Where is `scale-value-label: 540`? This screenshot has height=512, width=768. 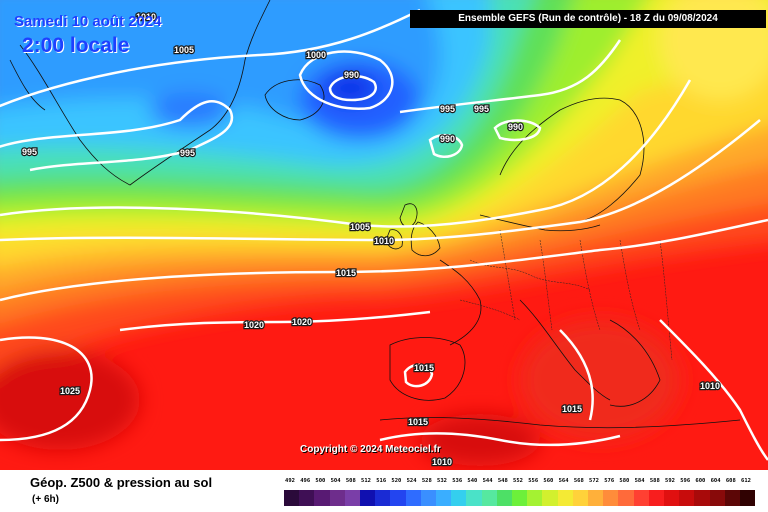
scale-value-label: 540 is located at coordinates (472, 481).